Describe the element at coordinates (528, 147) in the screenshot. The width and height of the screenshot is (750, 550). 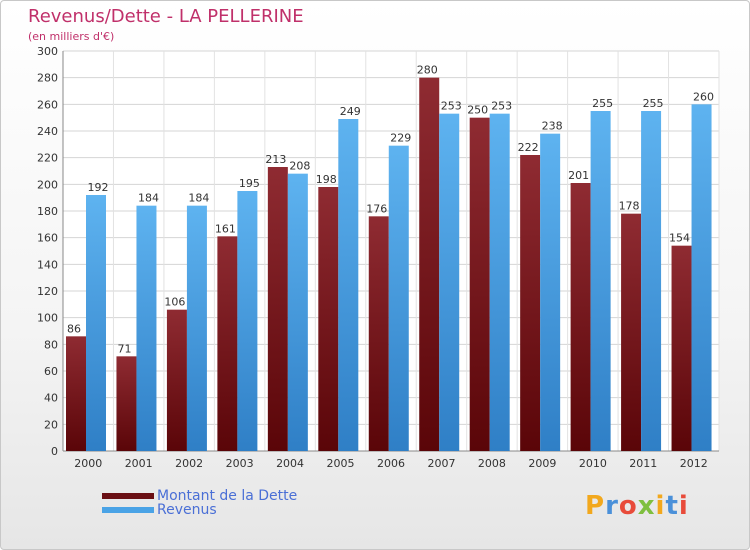
I see `data-label-dette: 222` at that location.